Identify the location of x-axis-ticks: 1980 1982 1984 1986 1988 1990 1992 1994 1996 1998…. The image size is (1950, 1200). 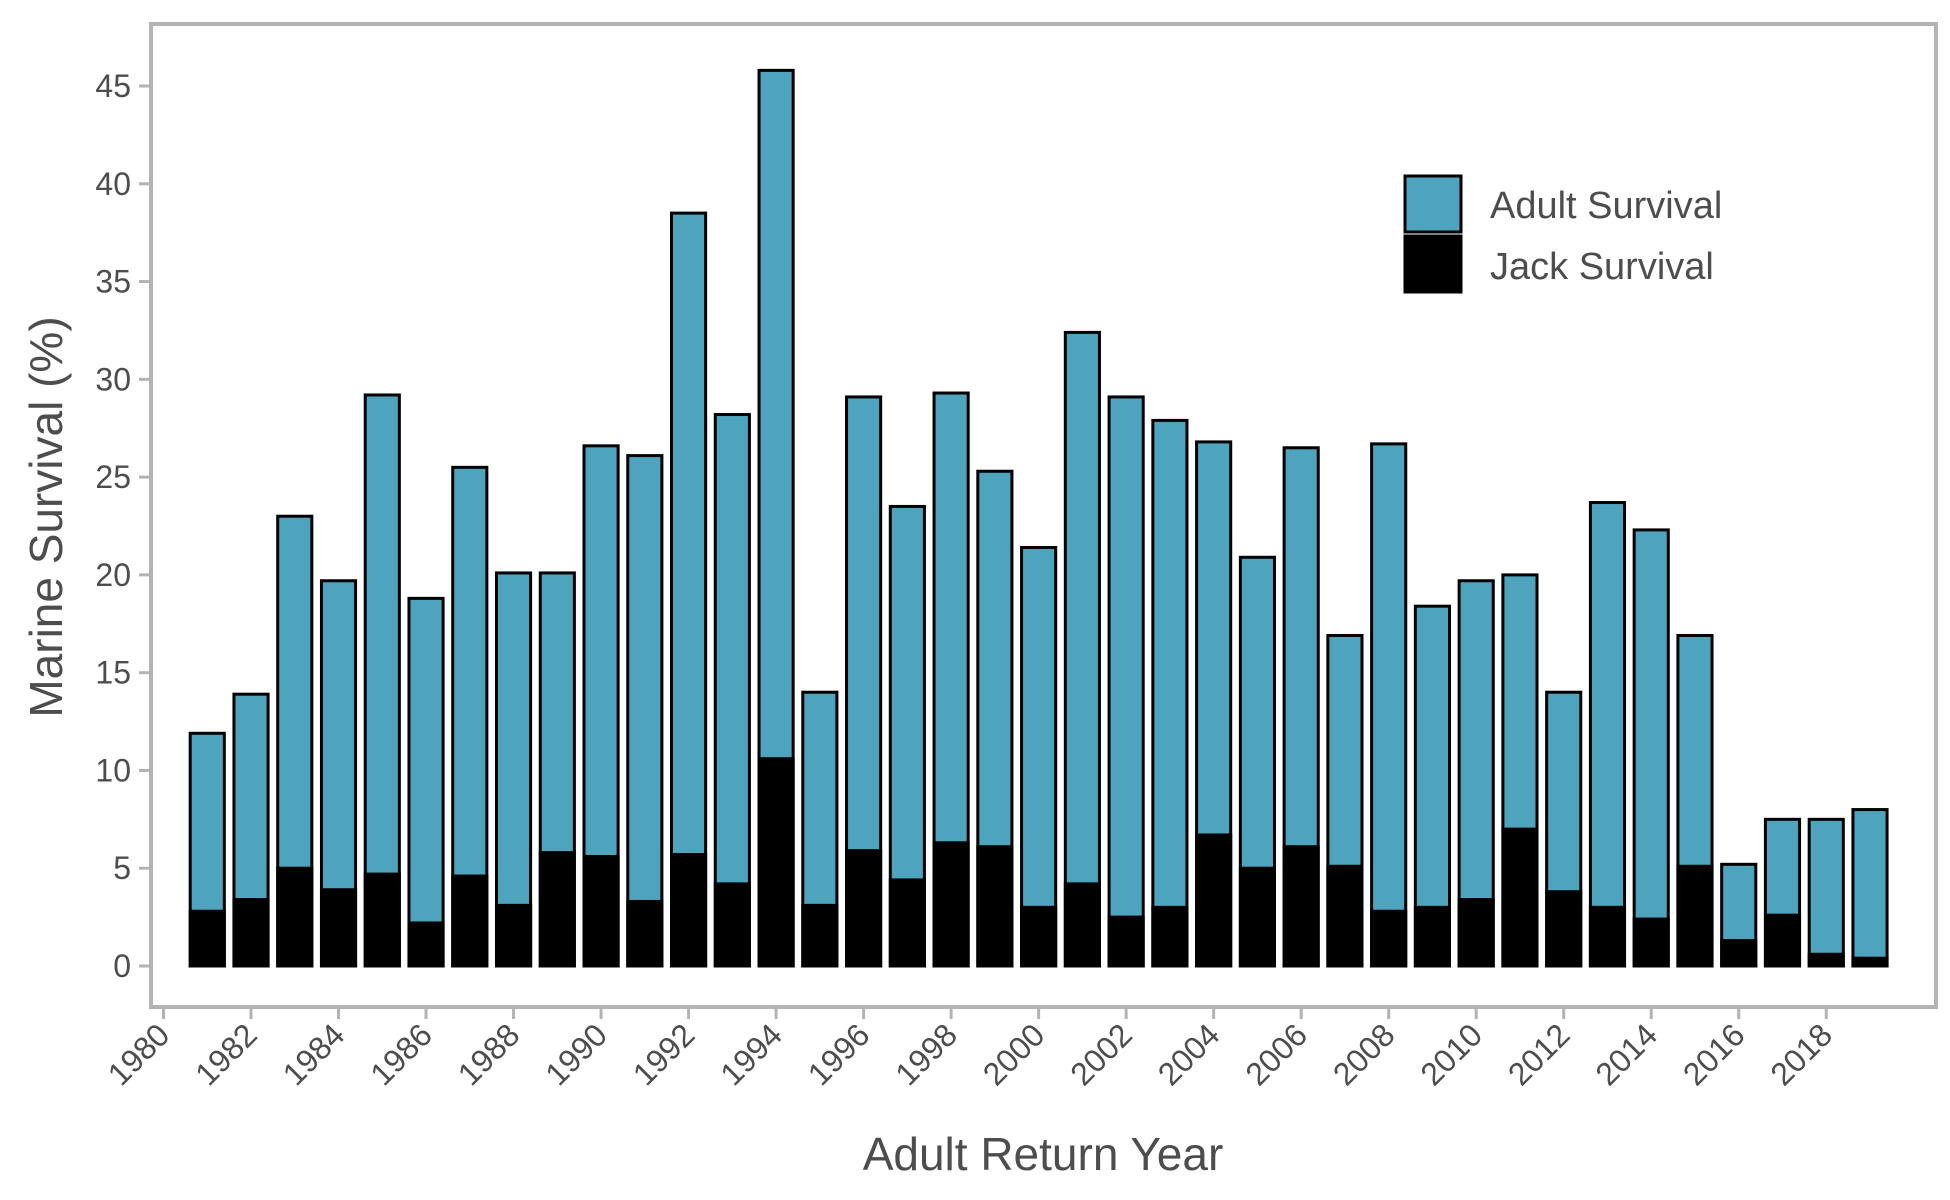
(970, 1049).